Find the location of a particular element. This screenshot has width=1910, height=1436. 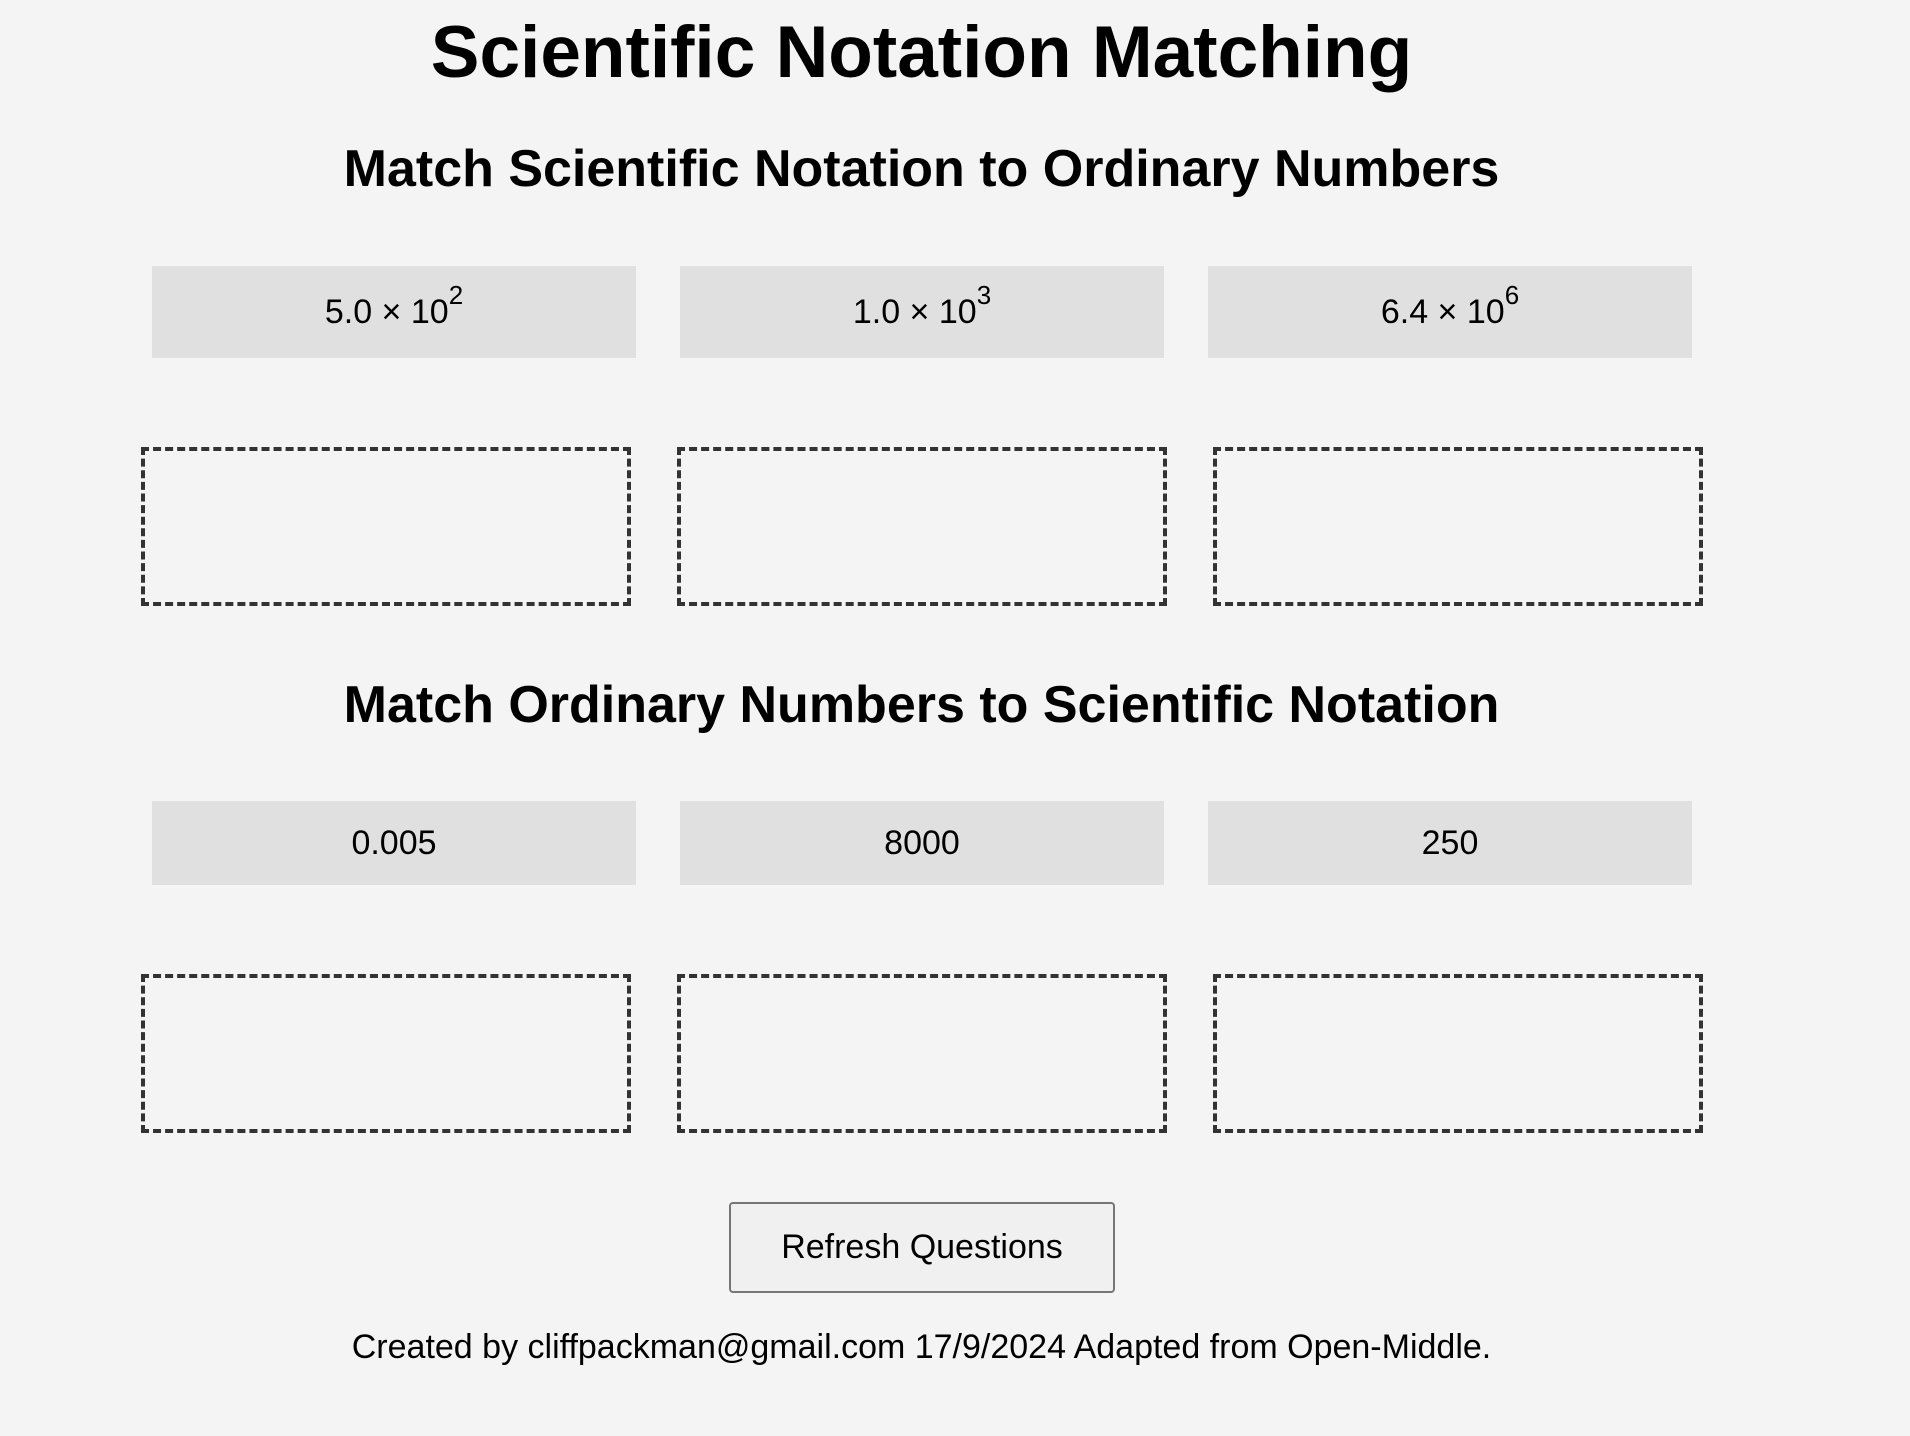

ordinary-number-card: 8000 is located at coordinates (922, 843).